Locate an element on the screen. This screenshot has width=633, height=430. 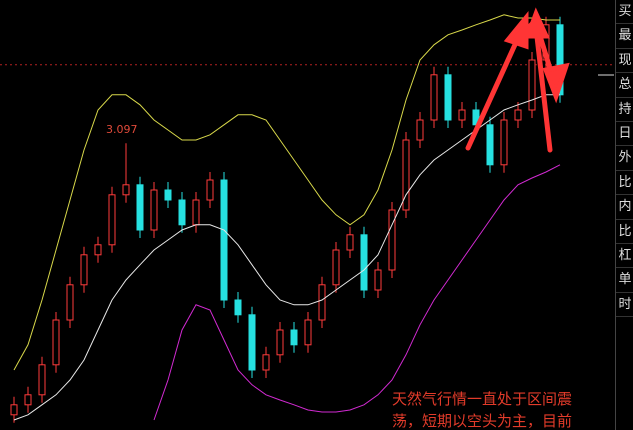
side-label: 总 is located at coordinates (624, 85).